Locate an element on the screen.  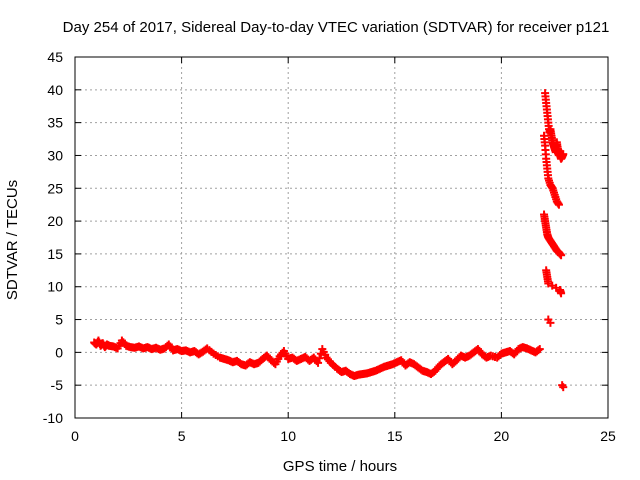
y-tick-label: 25 is located at coordinates (55, 188).